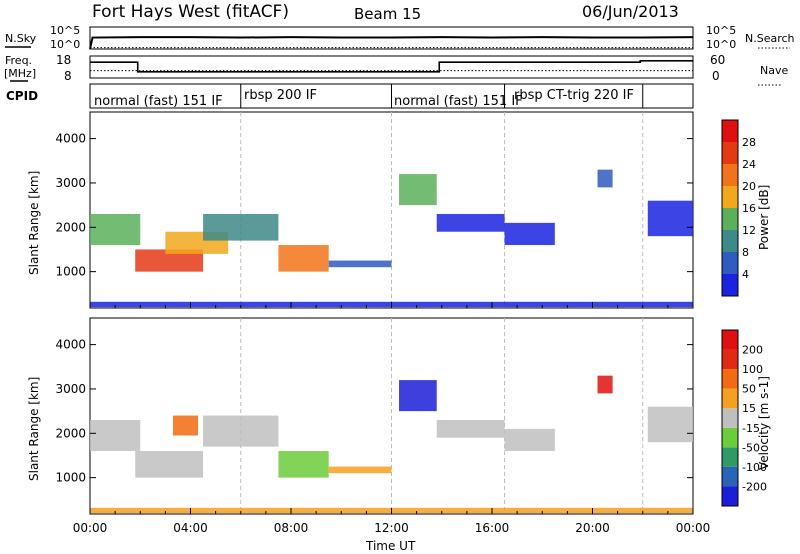 The image size is (800, 554). What do you see at coordinates (717, 60) in the screenshot?
I see `nave-tick-top: 60` at bounding box center [717, 60].